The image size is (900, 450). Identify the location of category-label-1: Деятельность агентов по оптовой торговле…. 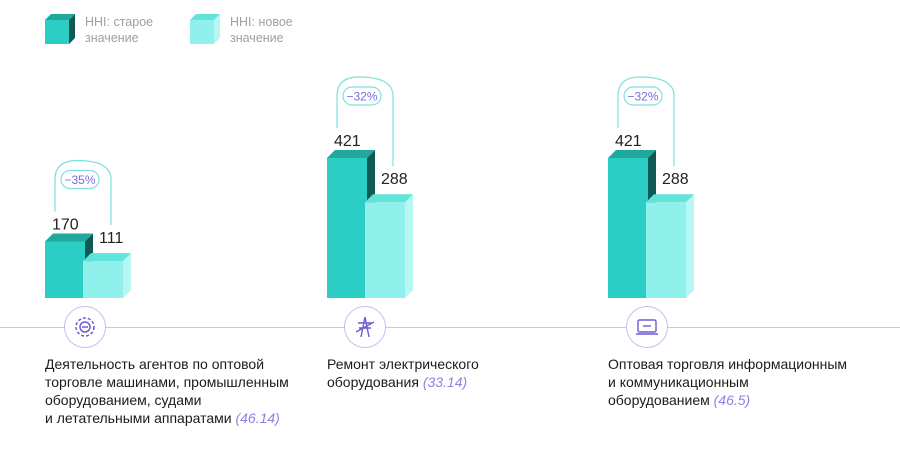
(185, 391).